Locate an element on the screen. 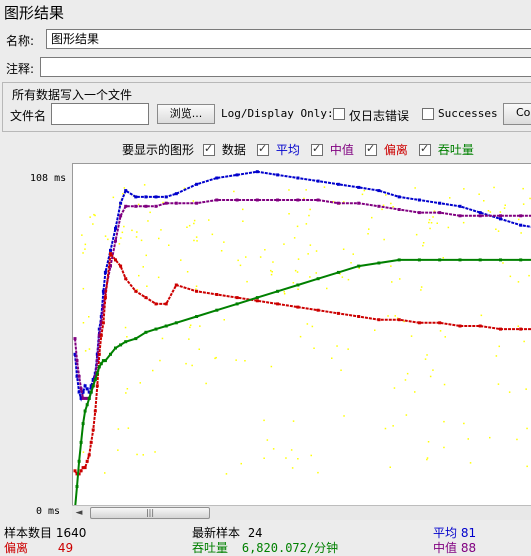 The image size is (531, 556). errors-only-checkbox is located at coordinates (339, 113).